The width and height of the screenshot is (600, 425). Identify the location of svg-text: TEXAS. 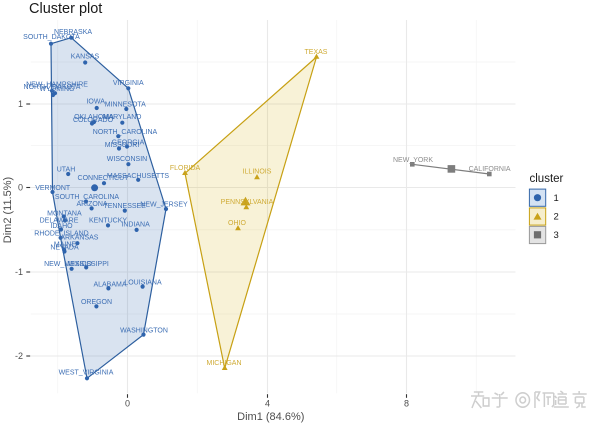
(316, 52).